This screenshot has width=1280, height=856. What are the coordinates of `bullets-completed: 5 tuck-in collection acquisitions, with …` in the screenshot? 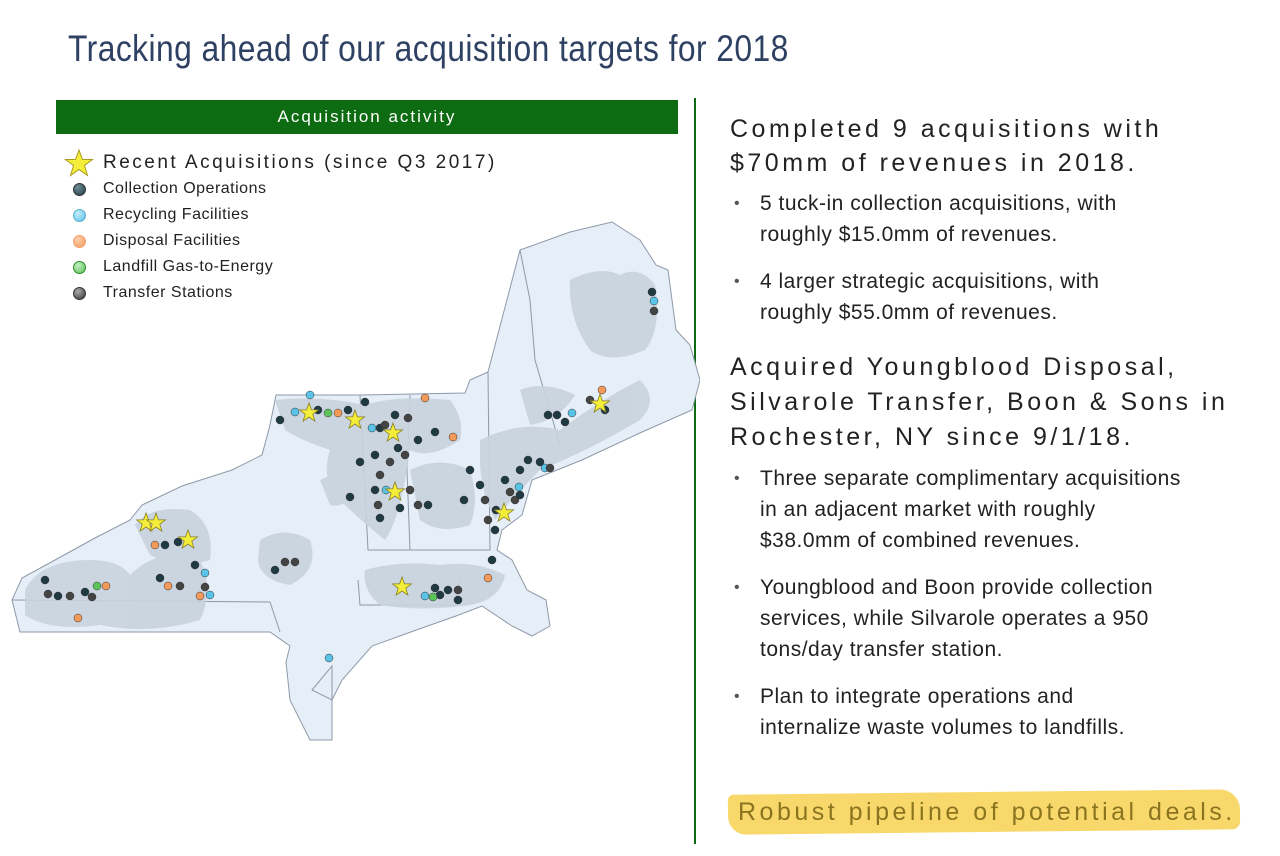 It's located at (1000, 258).